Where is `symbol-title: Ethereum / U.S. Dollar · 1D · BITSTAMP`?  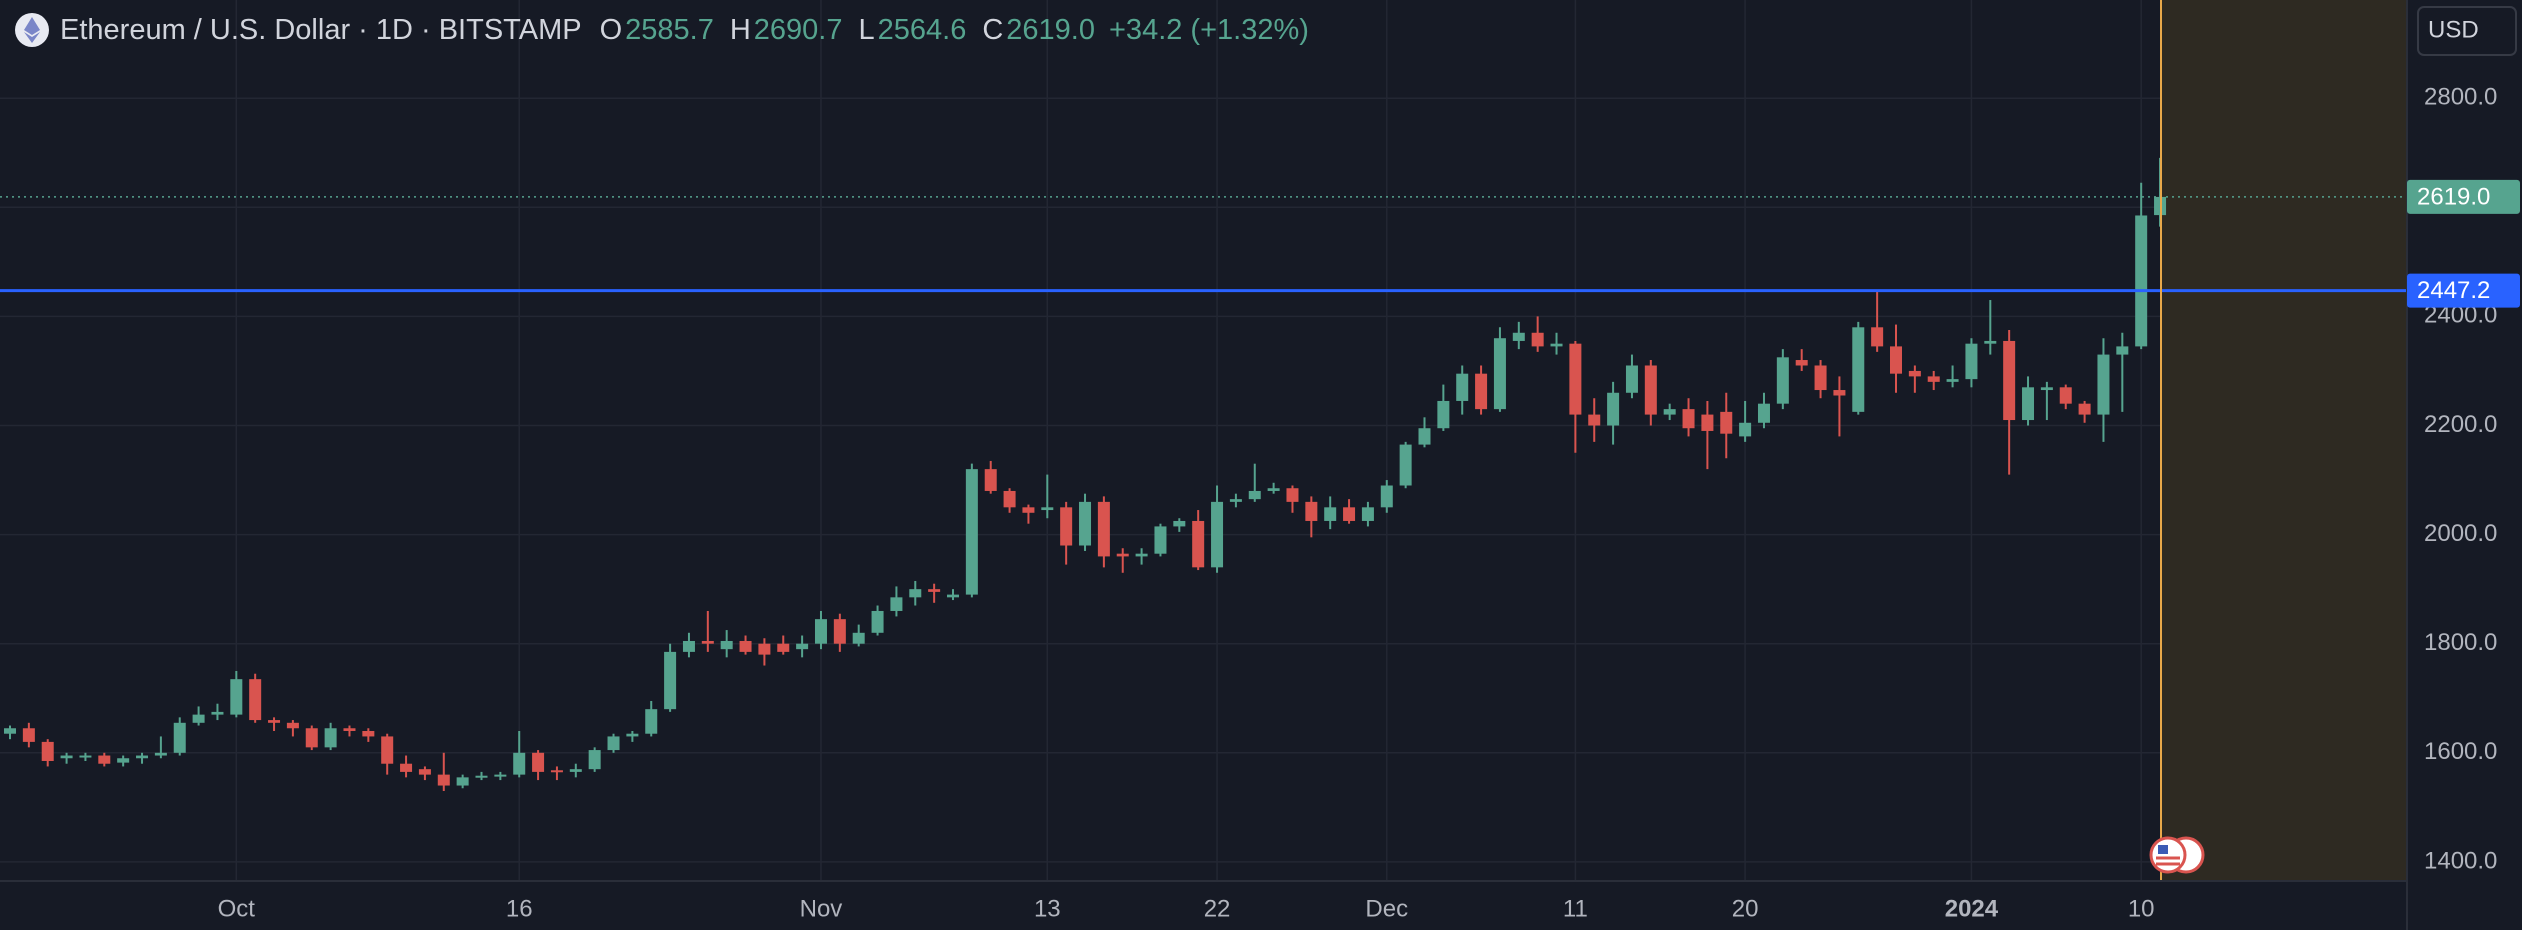
symbol-title: Ethereum / U.S. Dollar · 1D · BITSTAMP is located at coordinates (321, 30).